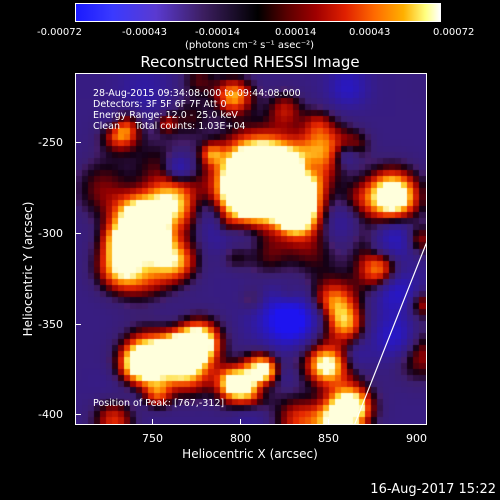 The image size is (500, 500). What do you see at coordinates (454, 32) in the screenshot?
I see `colorbar-tick-label: 0.00072` at bounding box center [454, 32].